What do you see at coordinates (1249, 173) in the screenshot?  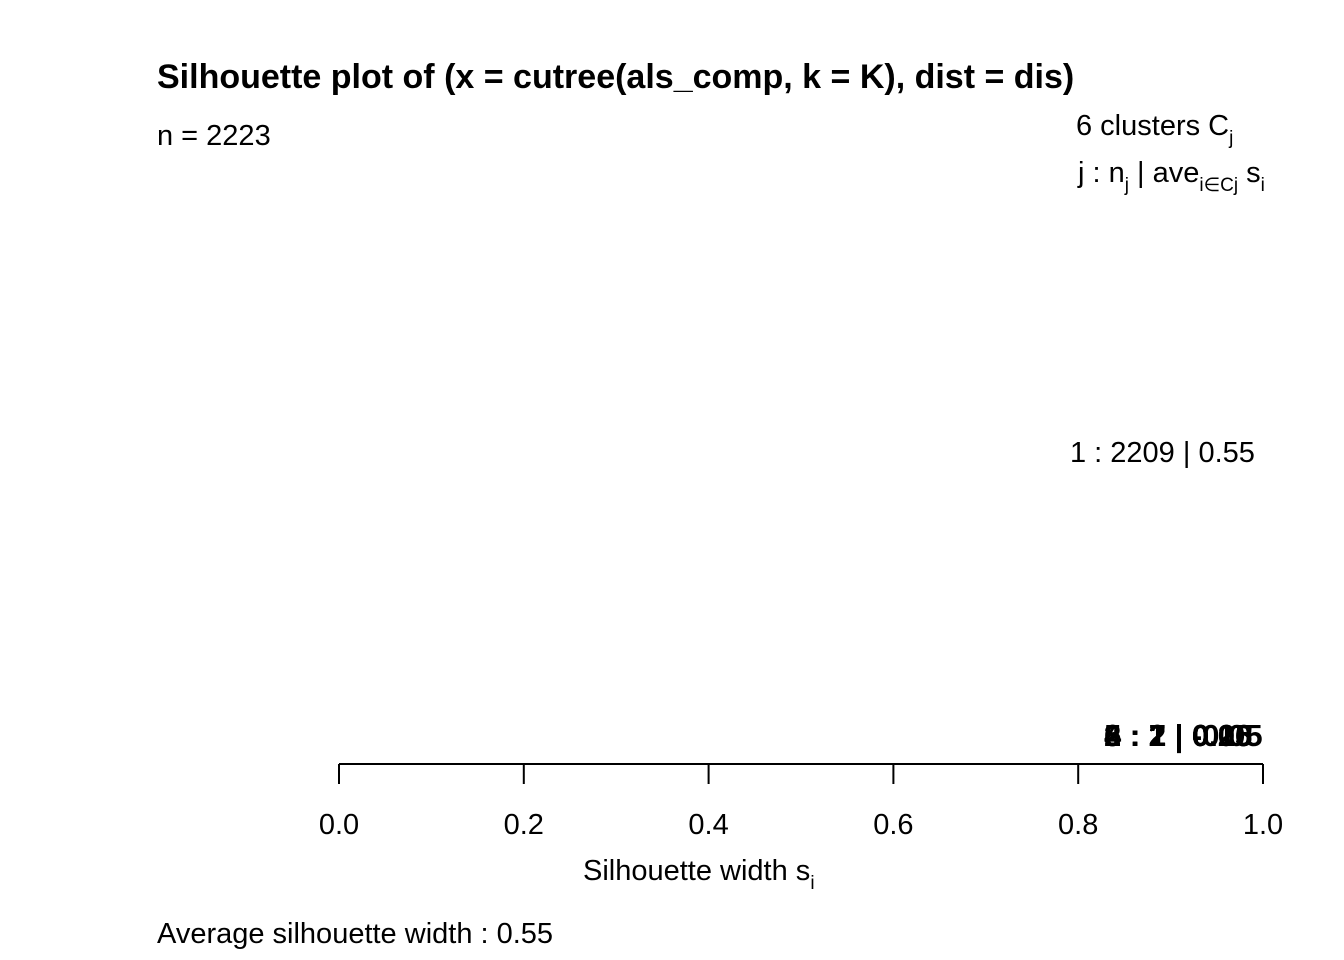 I see `legend-s: s` at bounding box center [1249, 173].